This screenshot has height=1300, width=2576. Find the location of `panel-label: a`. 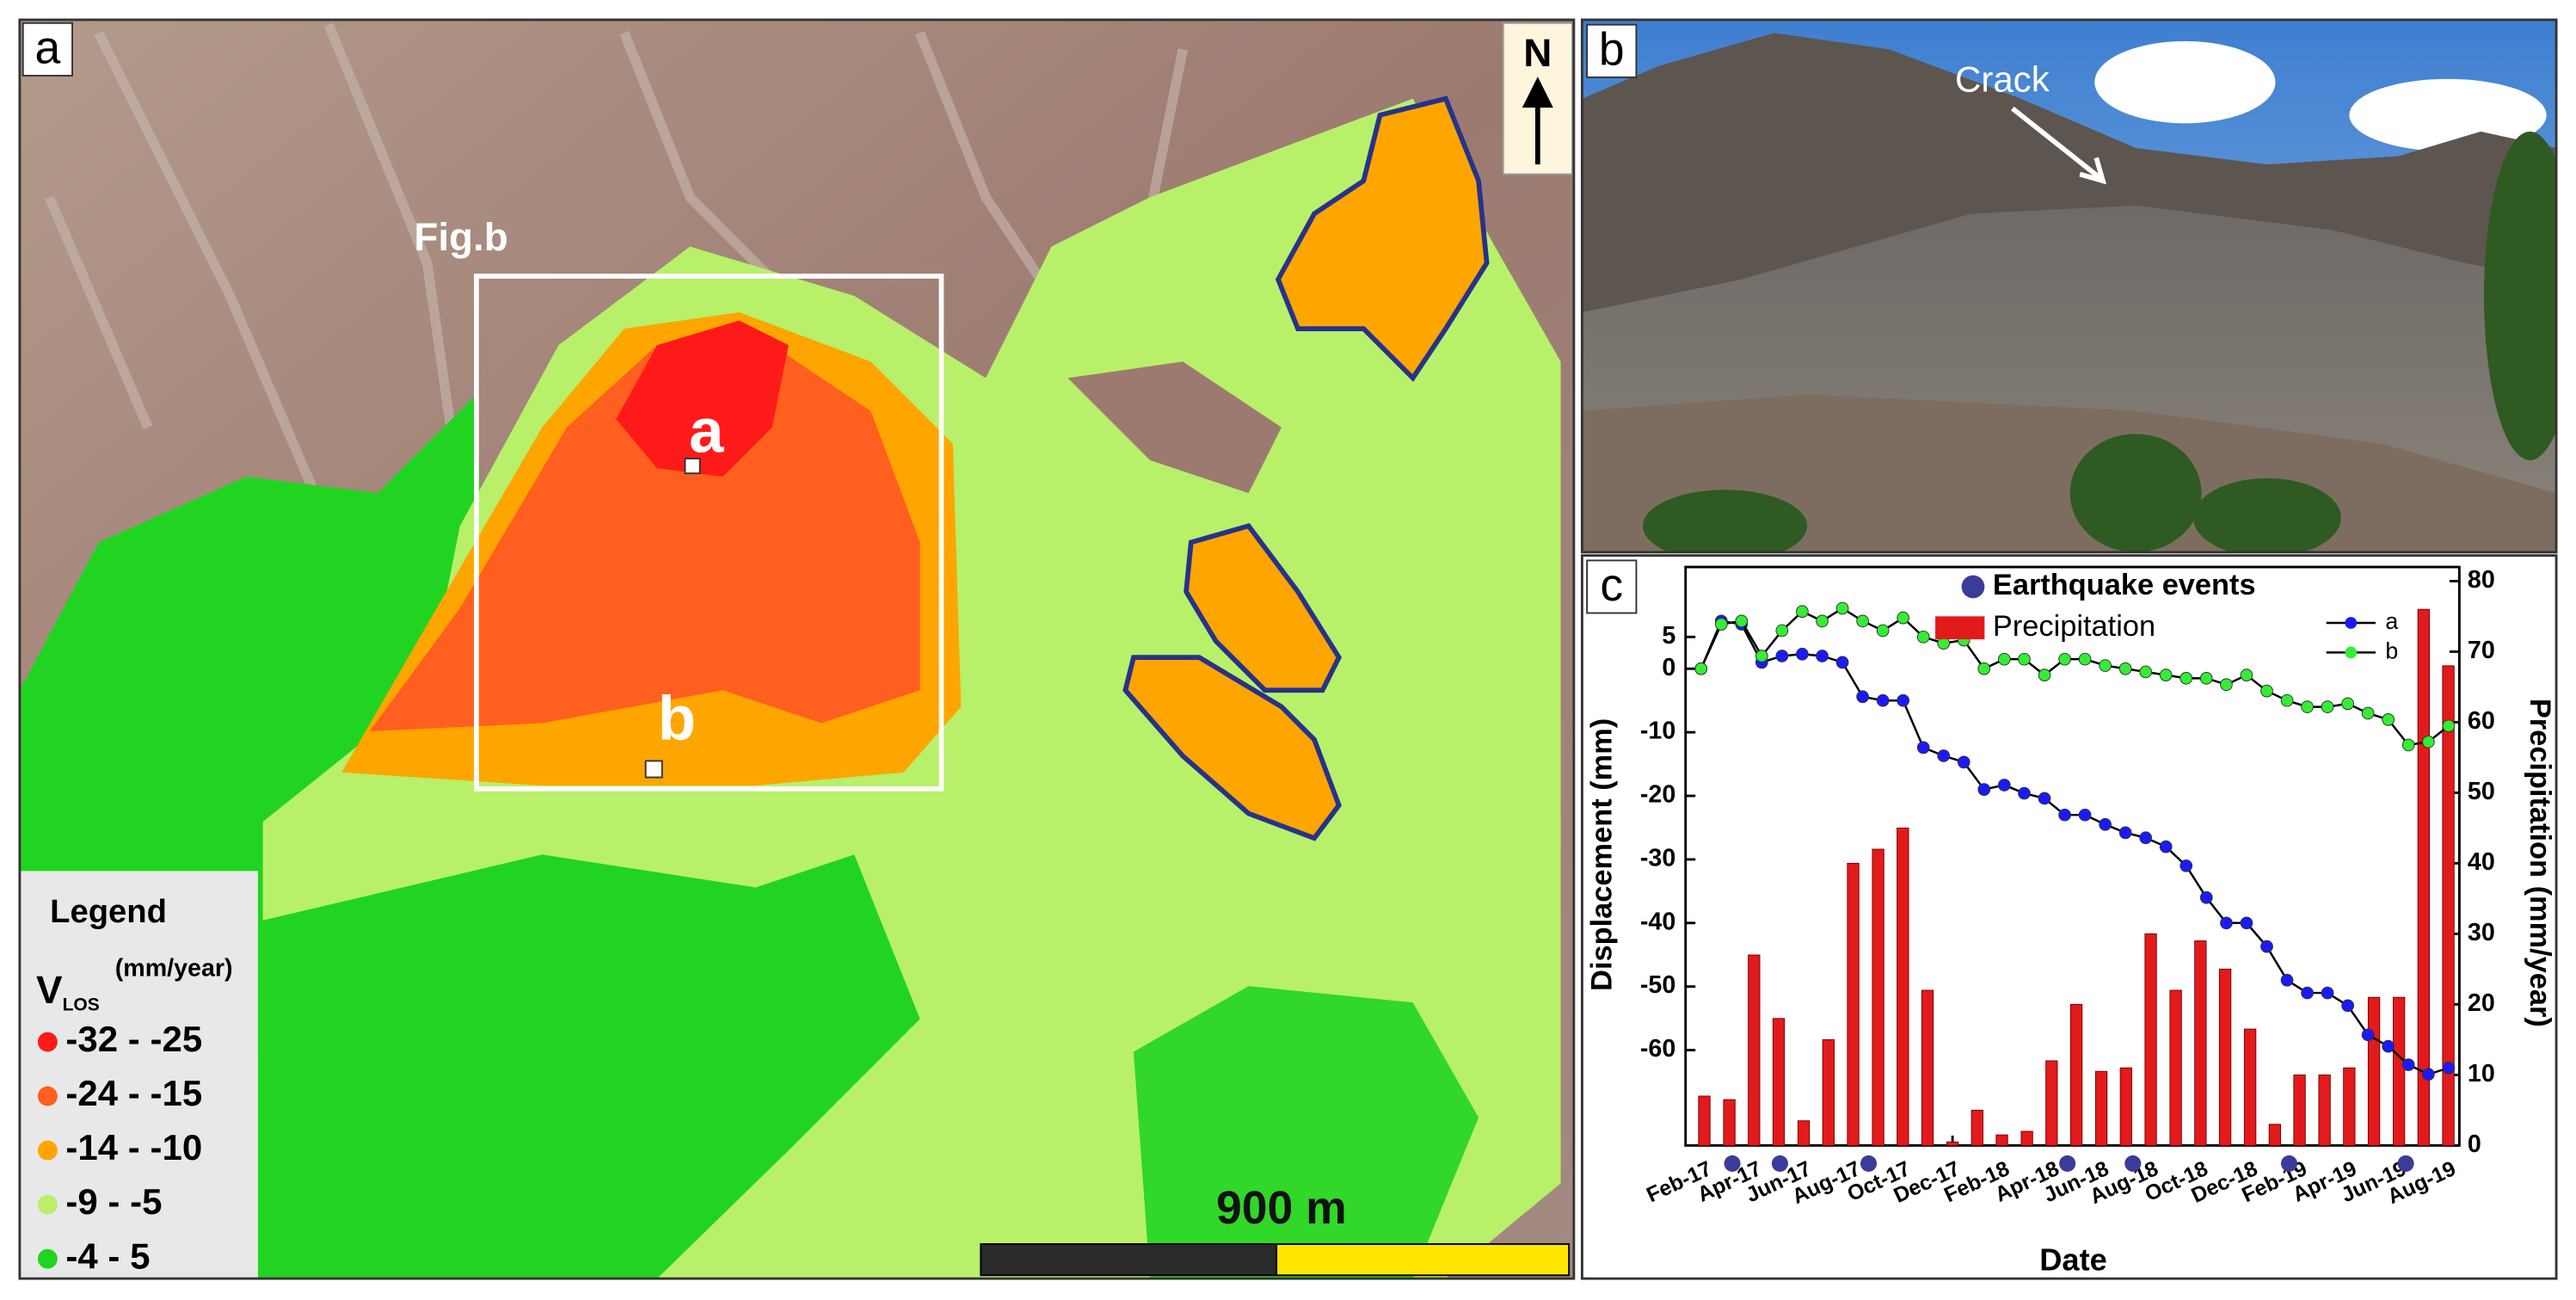

panel-label: a is located at coordinates (48, 47).